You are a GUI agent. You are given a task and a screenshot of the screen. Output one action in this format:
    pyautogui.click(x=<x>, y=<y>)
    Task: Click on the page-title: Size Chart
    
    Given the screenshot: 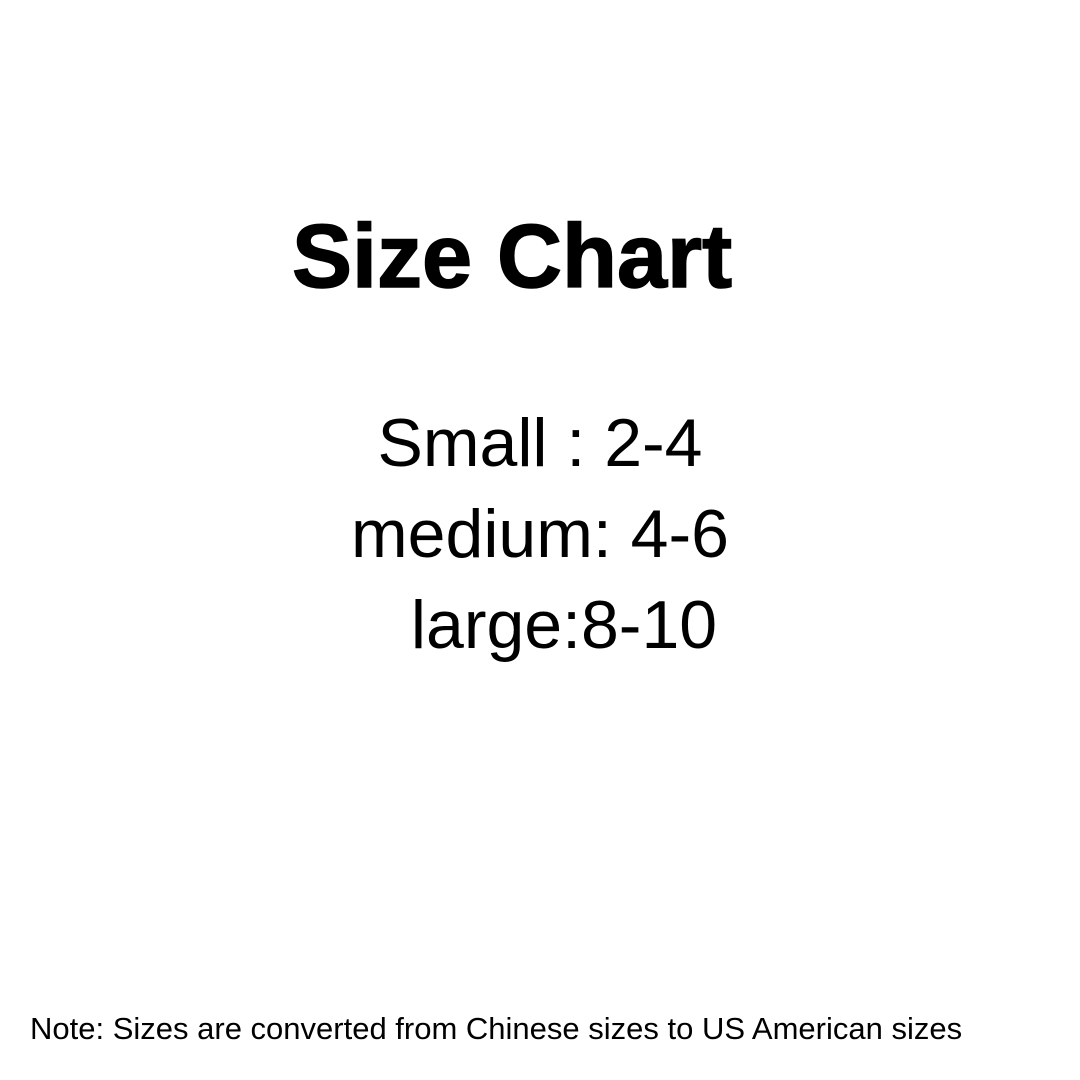 What is the action you would take?
    pyautogui.click(x=512, y=257)
    